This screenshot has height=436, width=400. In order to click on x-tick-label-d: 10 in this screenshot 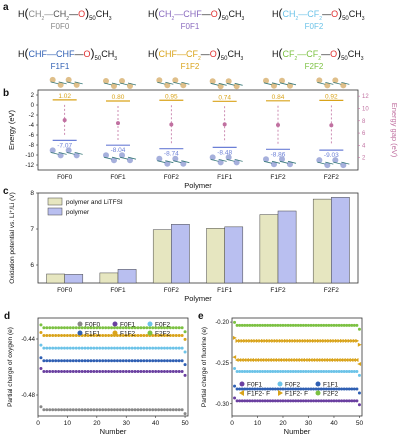, I will do `click(68, 423)`.